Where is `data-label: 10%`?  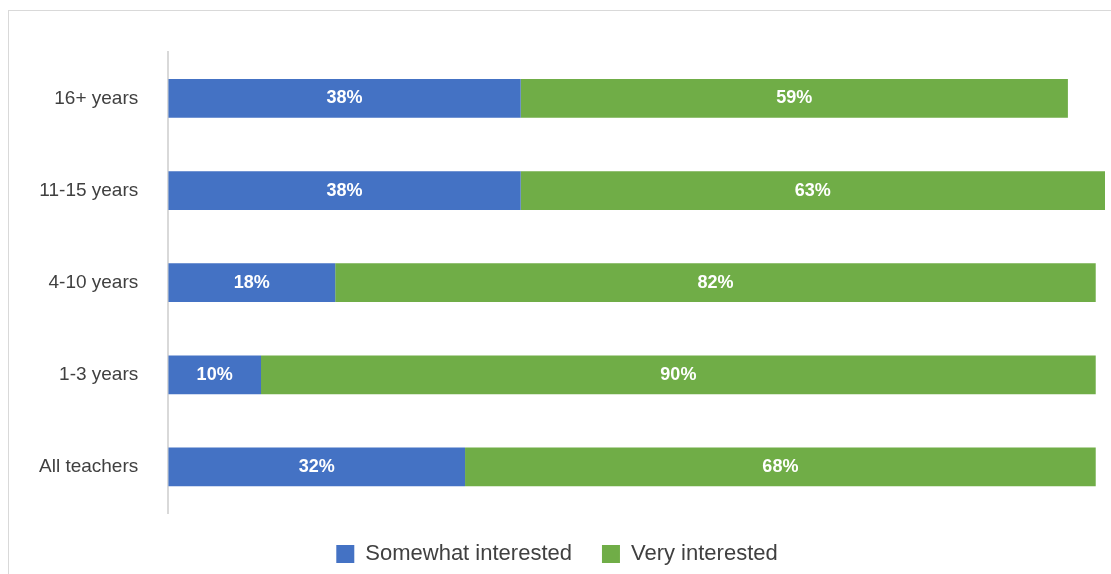
data-label: 10% is located at coordinates (214, 373).